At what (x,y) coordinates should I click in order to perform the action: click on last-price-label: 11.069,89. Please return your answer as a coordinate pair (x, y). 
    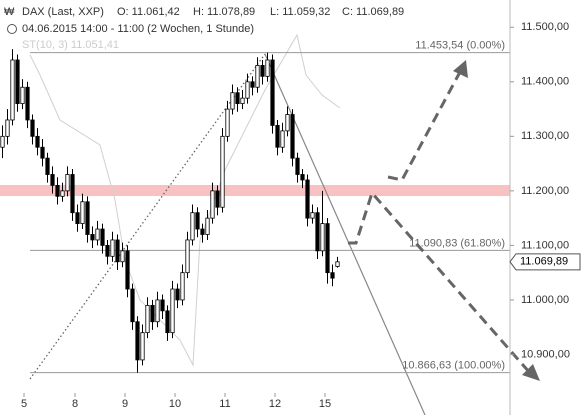
    Looking at the image, I should click on (544, 262).